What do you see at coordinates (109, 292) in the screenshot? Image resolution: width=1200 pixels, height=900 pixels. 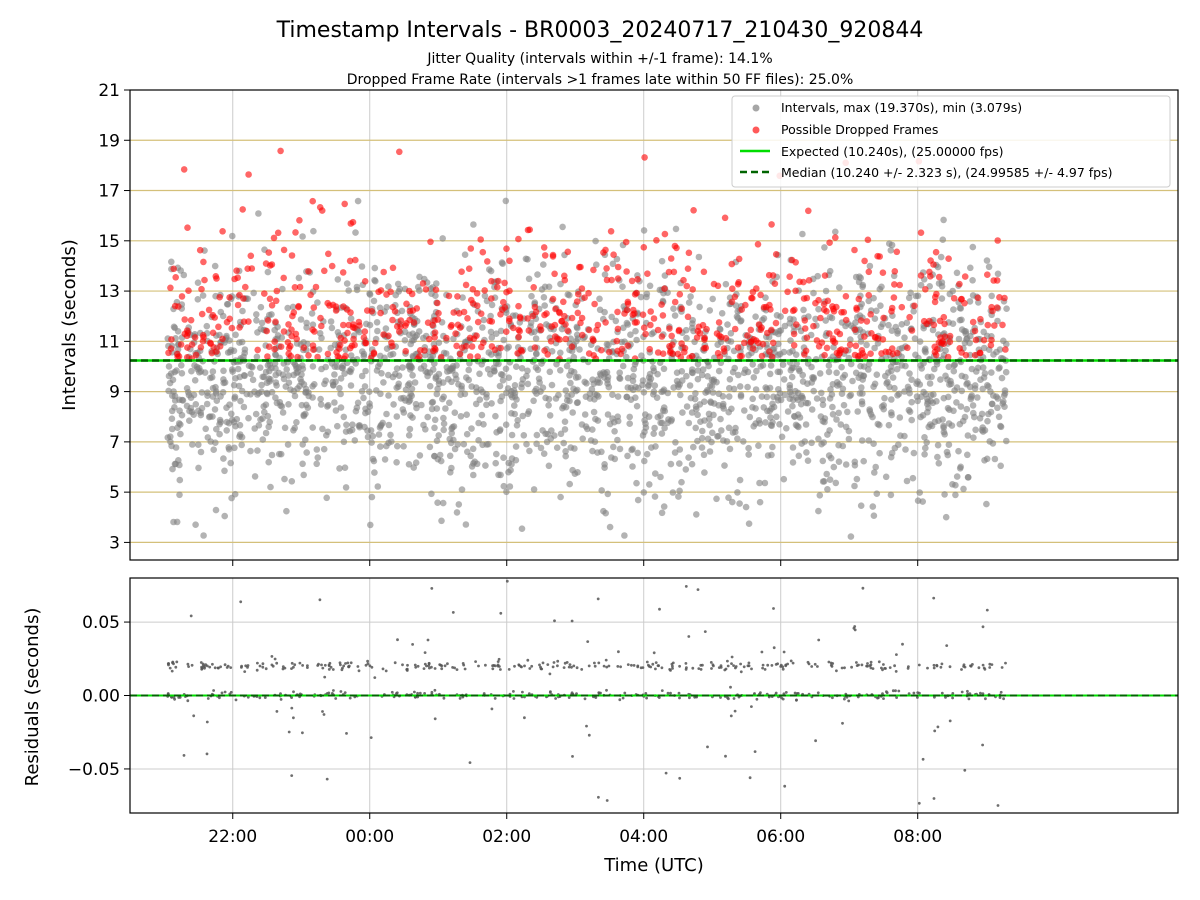 I see `intervals-ytick-label-5: 13` at bounding box center [109, 292].